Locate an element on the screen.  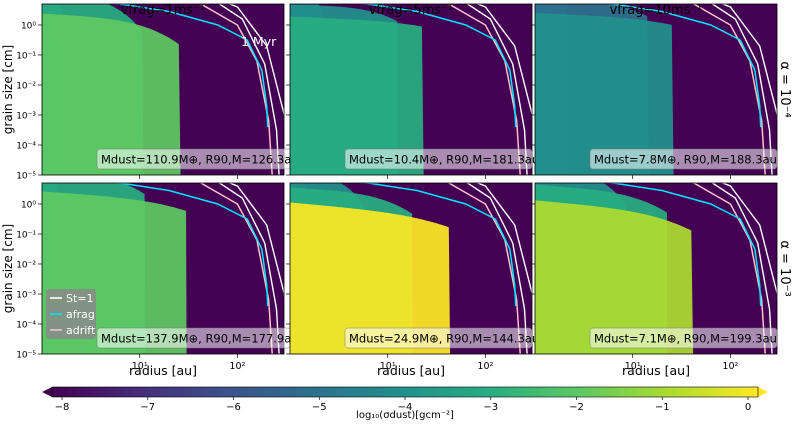
colorbar-max-arrow is located at coordinates (763, 392).